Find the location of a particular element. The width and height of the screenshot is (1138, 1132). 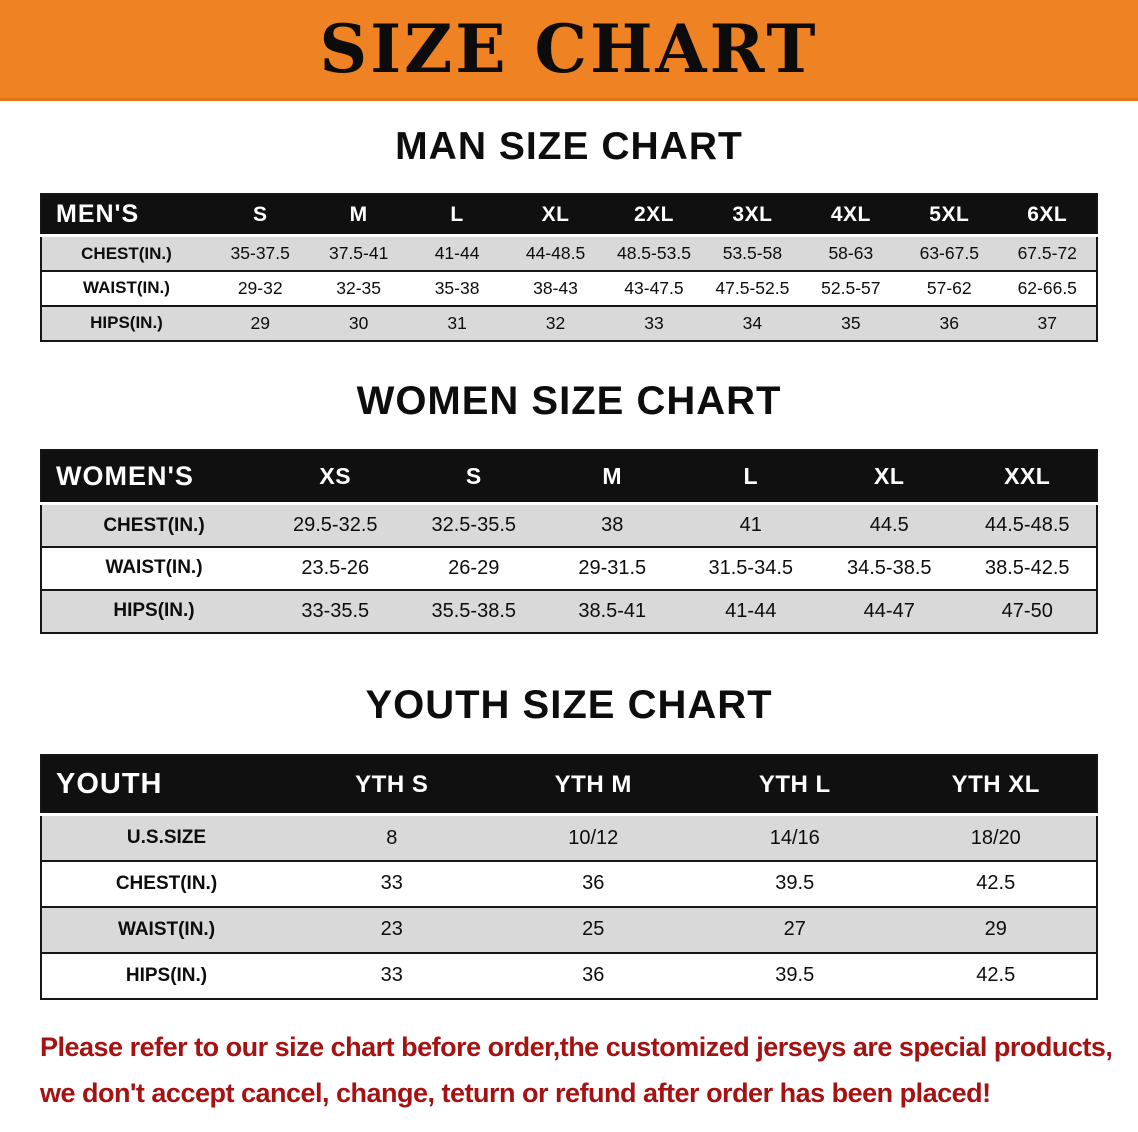

size-value-cell: 31.5-34.5 is located at coordinates (750, 567).